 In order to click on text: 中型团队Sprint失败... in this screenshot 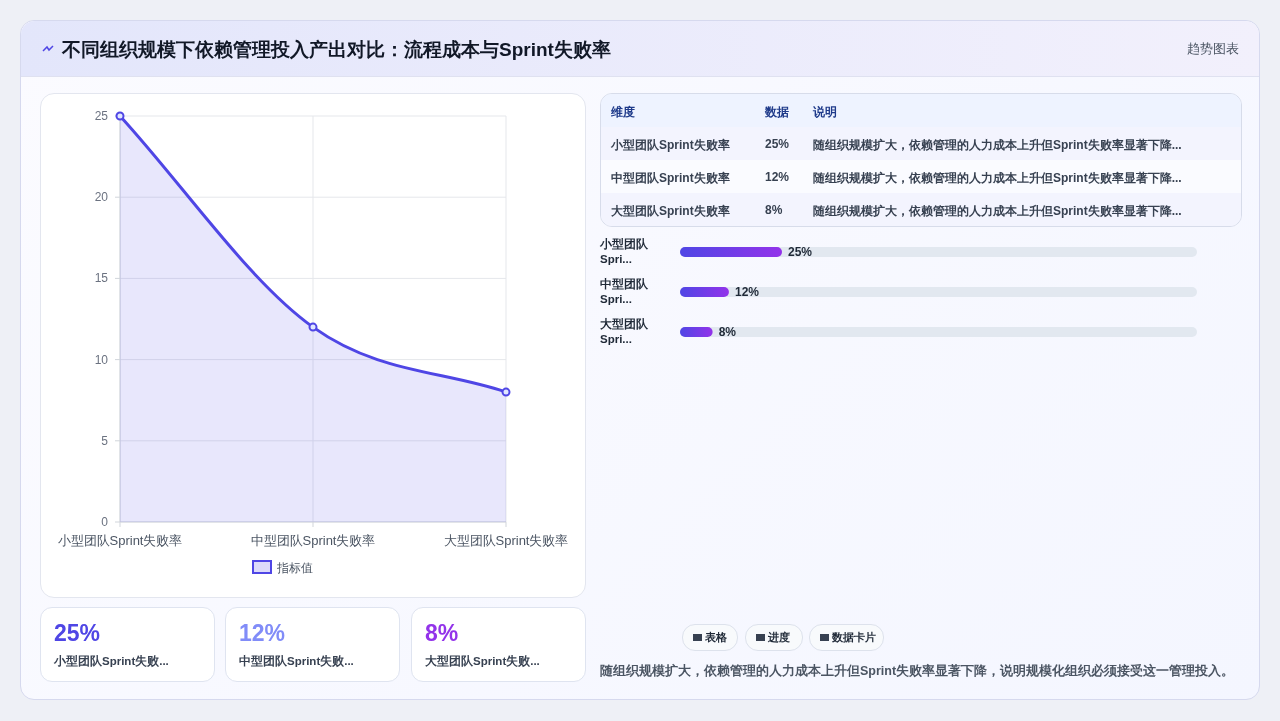, I will do `click(296, 661)`.